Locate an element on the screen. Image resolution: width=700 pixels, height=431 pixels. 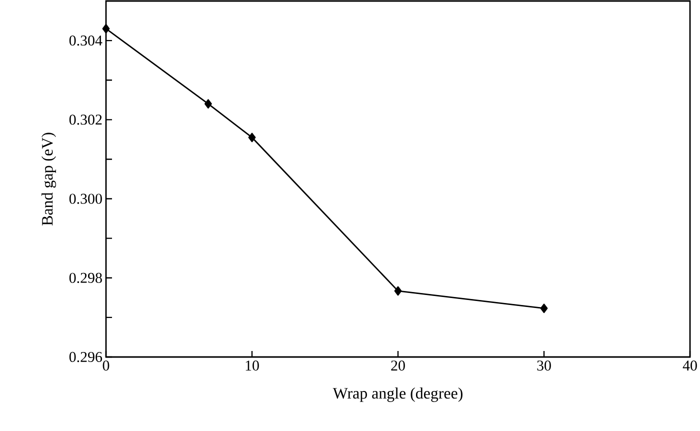
y-tick-label: 0.302 is located at coordinates (85, 119).